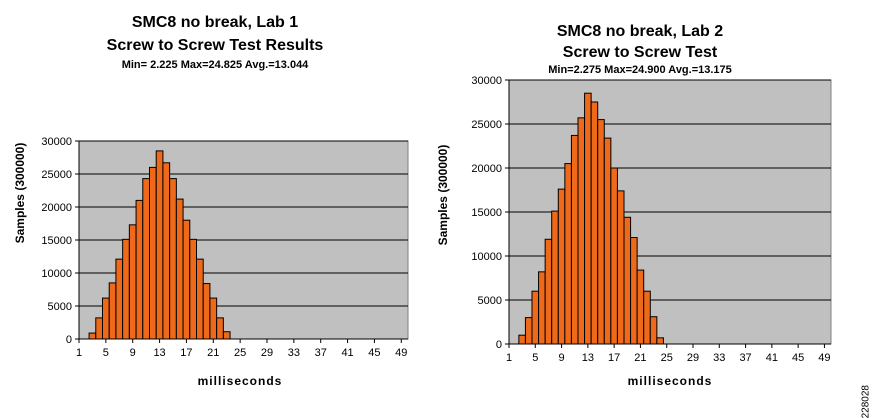  I want to click on chart-stats: Min=2.275 Max=24.900 Avg.=13.175, so click(640, 70).